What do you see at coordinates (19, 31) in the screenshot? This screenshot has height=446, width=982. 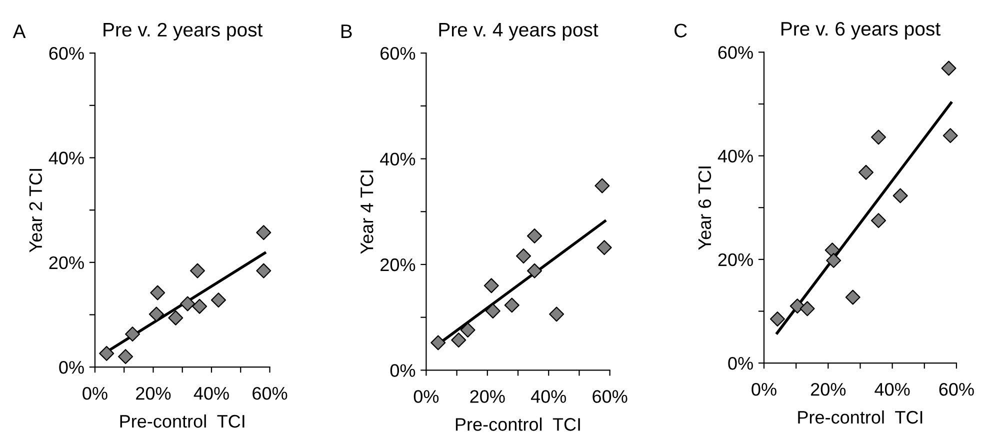 I see `text: A` at bounding box center [19, 31].